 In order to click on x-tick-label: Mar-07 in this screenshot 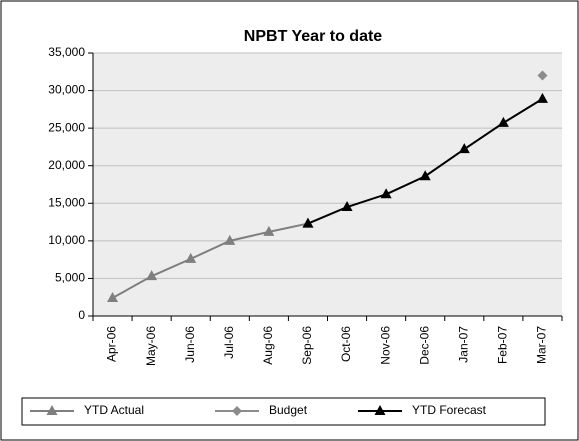, I will do `click(542, 345)`.